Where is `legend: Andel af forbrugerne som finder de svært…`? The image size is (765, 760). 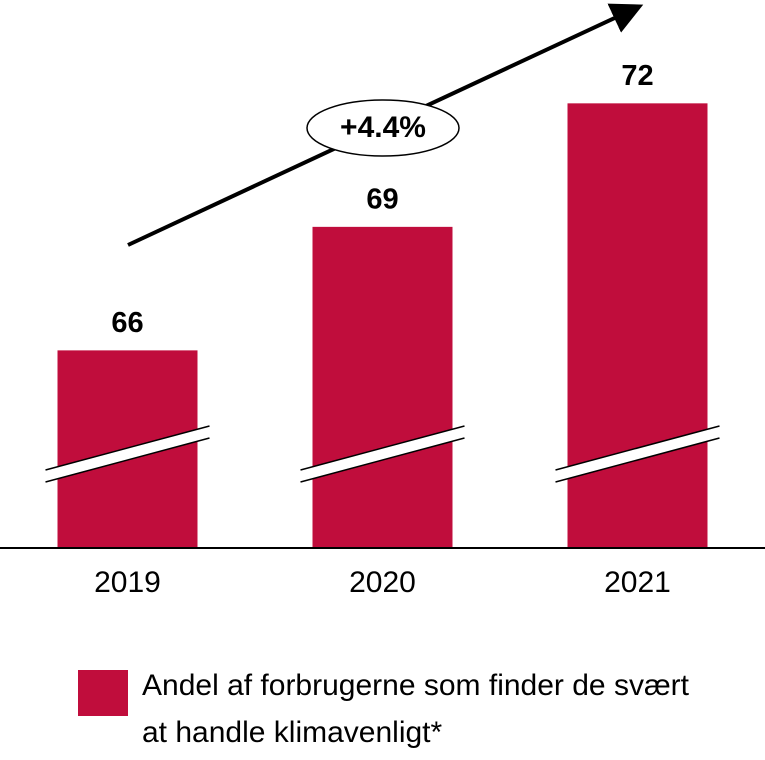
legend: Andel af forbrugerne som finder de svært… is located at coordinates (390, 712).